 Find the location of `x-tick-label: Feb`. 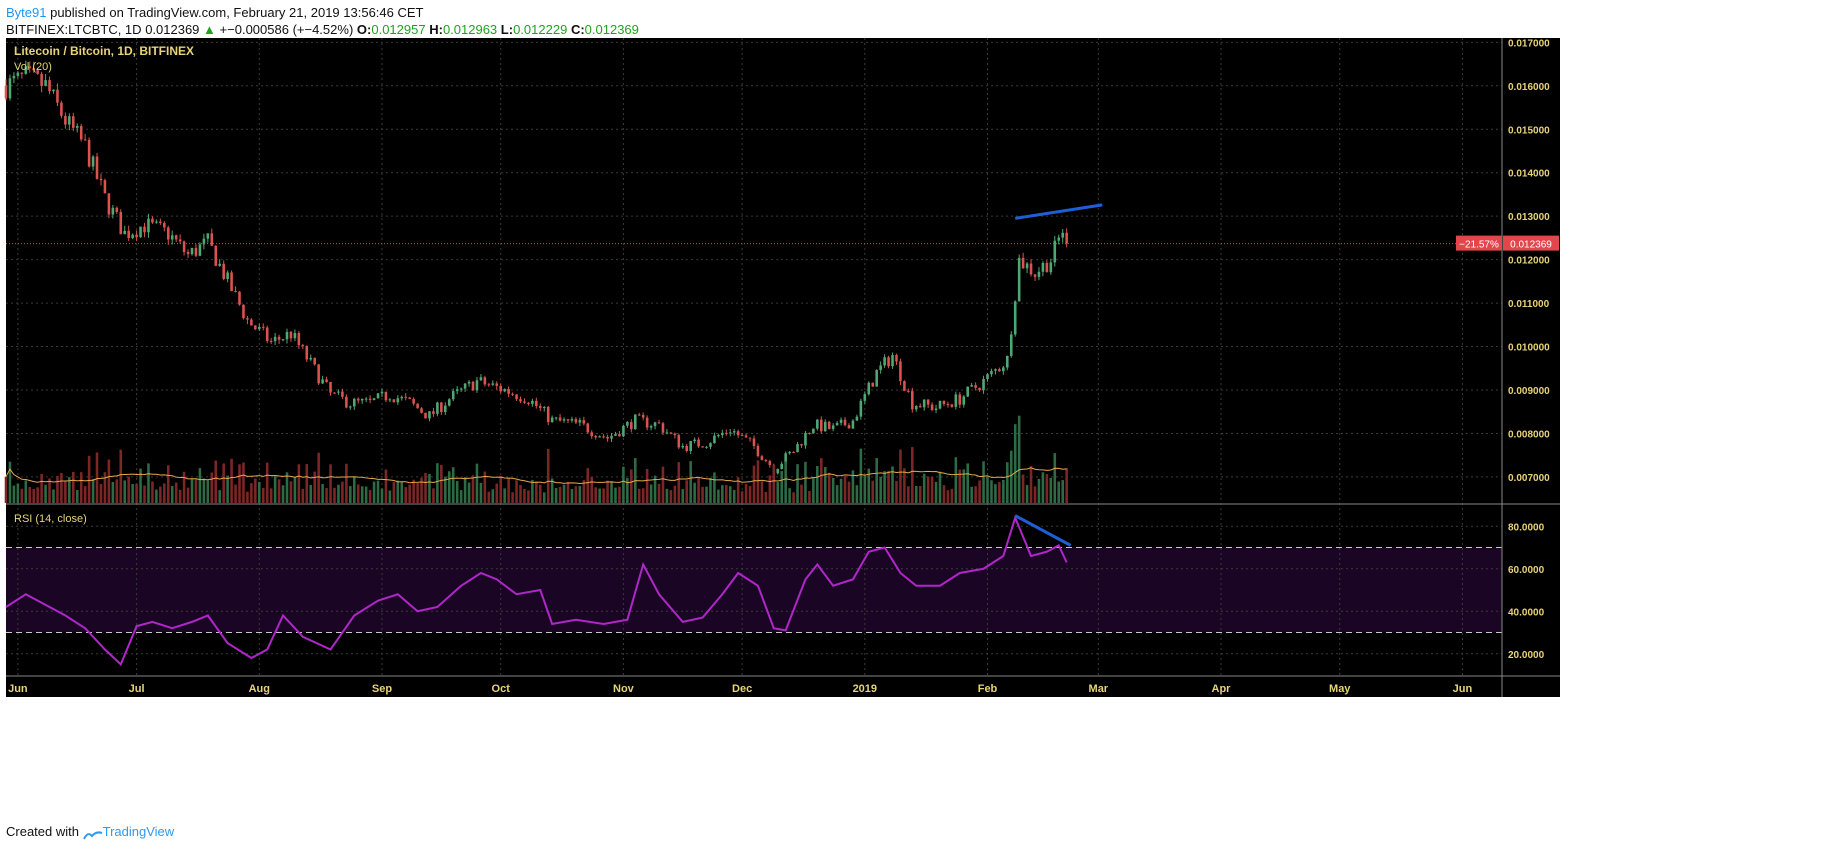

x-tick-label: Feb is located at coordinates (988, 689).